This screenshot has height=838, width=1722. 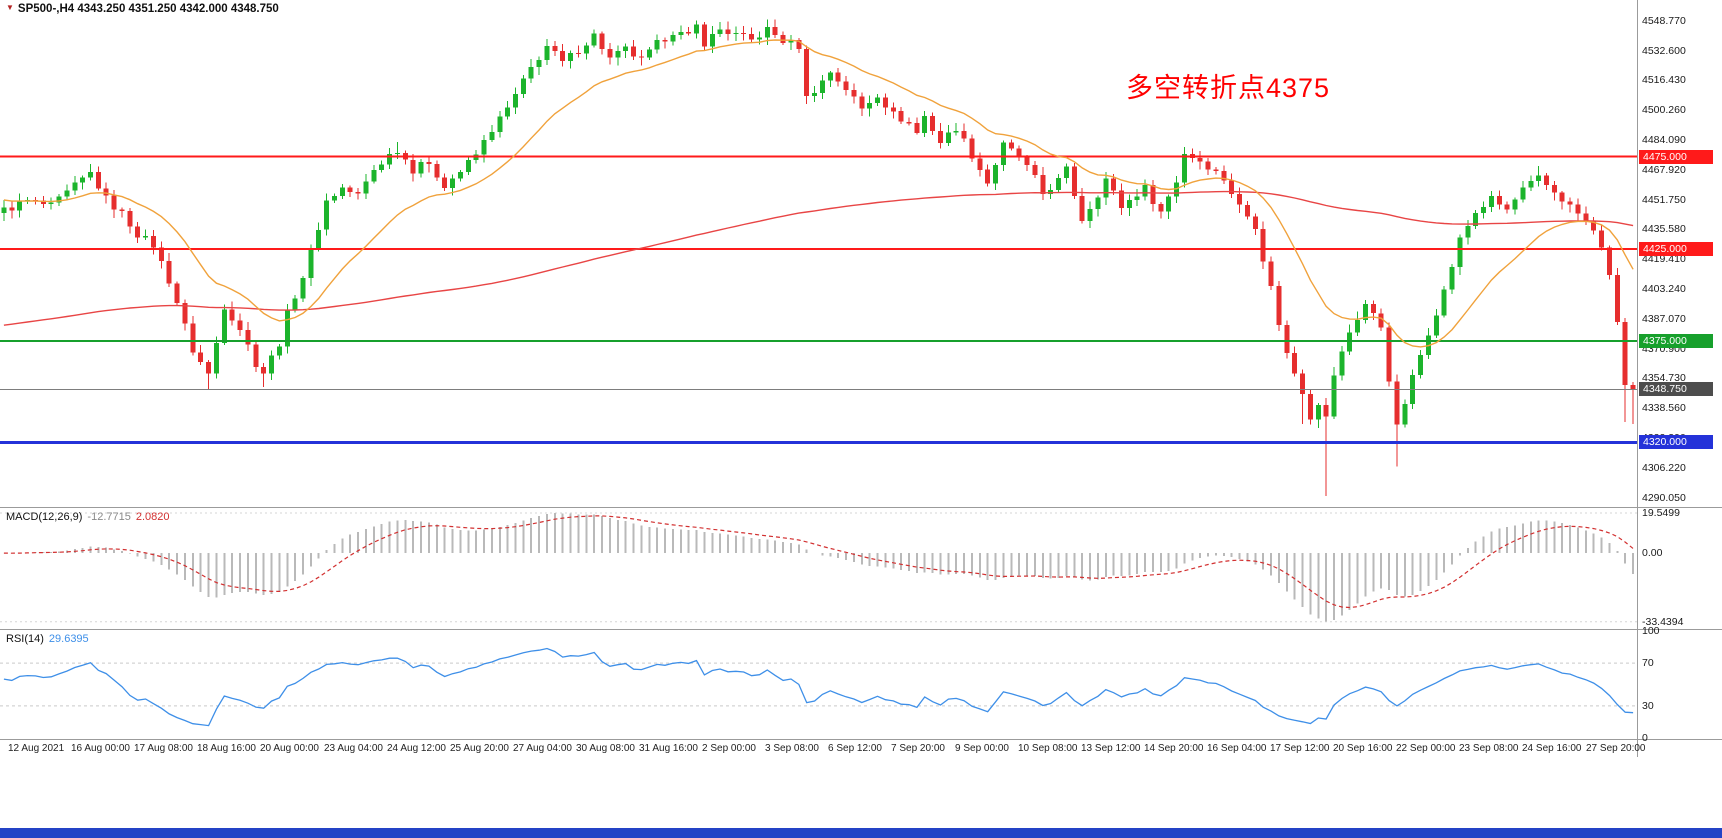 What do you see at coordinates (1645, 738) in the screenshot?
I see `rsi-scale-label: 0` at bounding box center [1645, 738].